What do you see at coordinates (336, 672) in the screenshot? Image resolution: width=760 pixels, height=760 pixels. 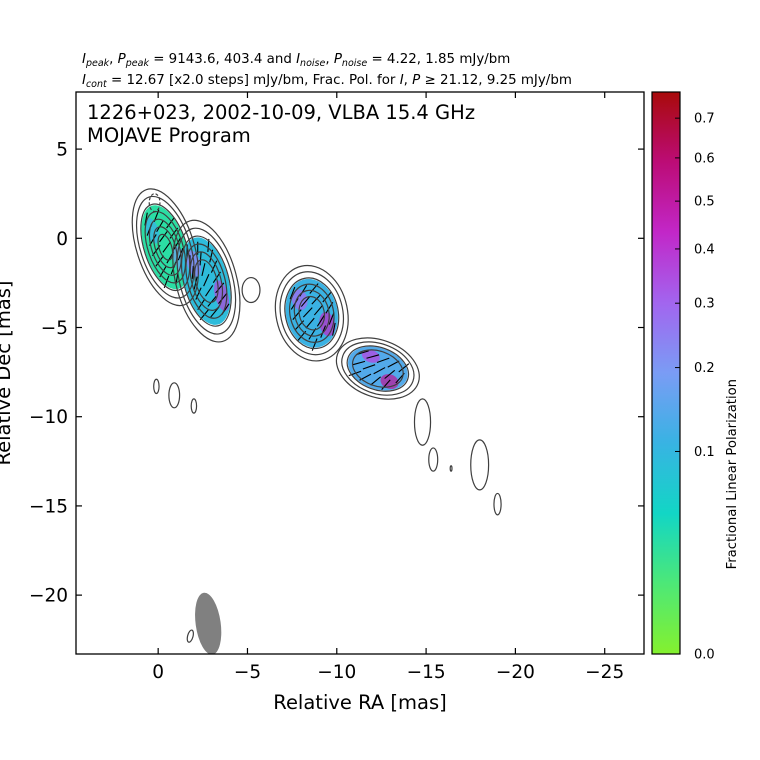 I see `x-tick-label: −10` at bounding box center [336, 672].